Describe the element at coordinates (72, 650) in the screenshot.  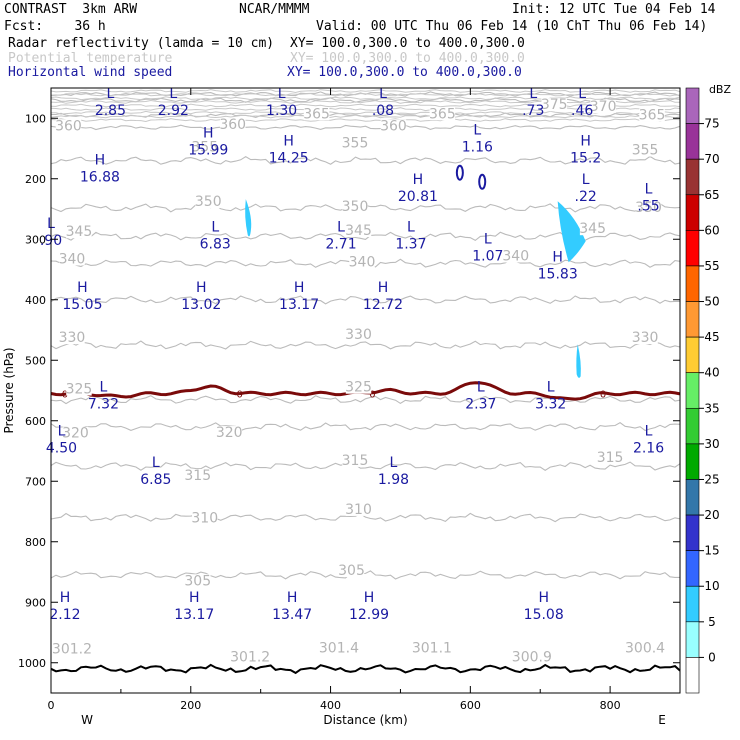
I see `theta-label: 301.2` at that location.